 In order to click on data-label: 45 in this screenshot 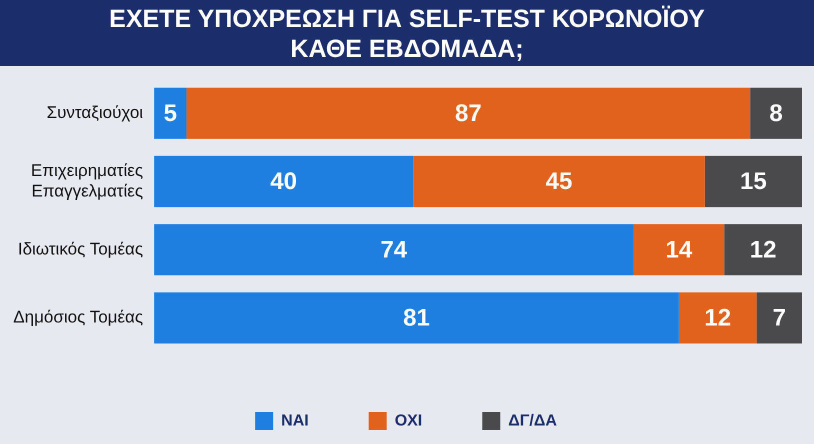, I will do `click(559, 182)`.